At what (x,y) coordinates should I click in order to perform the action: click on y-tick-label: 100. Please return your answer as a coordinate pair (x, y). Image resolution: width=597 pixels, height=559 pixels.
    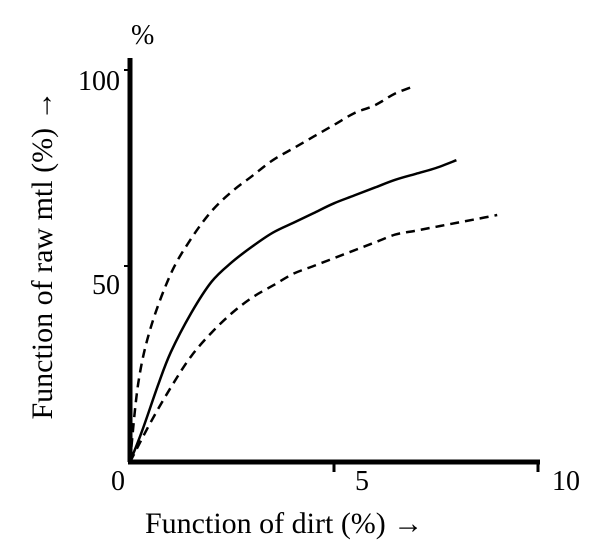
    Looking at the image, I should click on (99, 81).